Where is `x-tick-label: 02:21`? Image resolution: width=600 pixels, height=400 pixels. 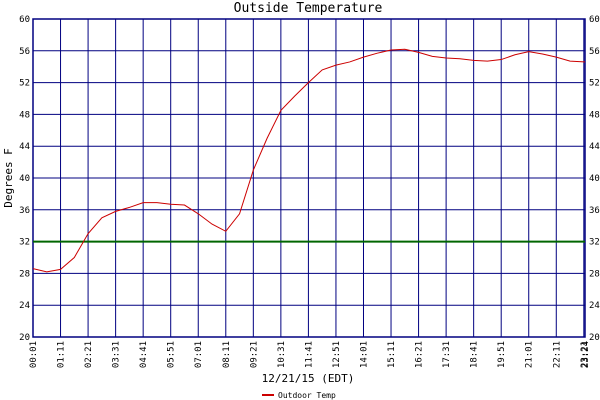
x-tick-label: 02:21 is located at coordinates (89, 354).